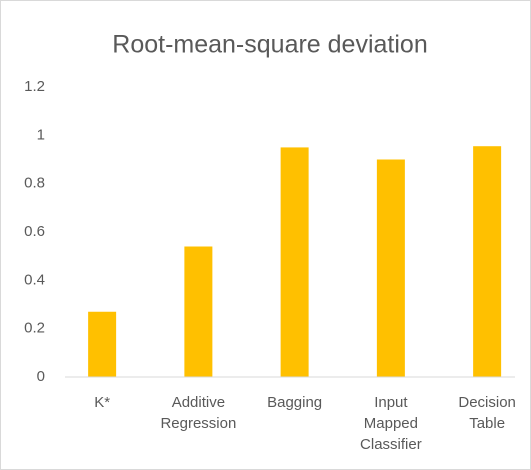 The height and width of the screenshot is (470, 531). What do you see at coordinates (41, 376) in the screenshot?
I see `y-tick-label: 0` at bounding box center [41, 376].